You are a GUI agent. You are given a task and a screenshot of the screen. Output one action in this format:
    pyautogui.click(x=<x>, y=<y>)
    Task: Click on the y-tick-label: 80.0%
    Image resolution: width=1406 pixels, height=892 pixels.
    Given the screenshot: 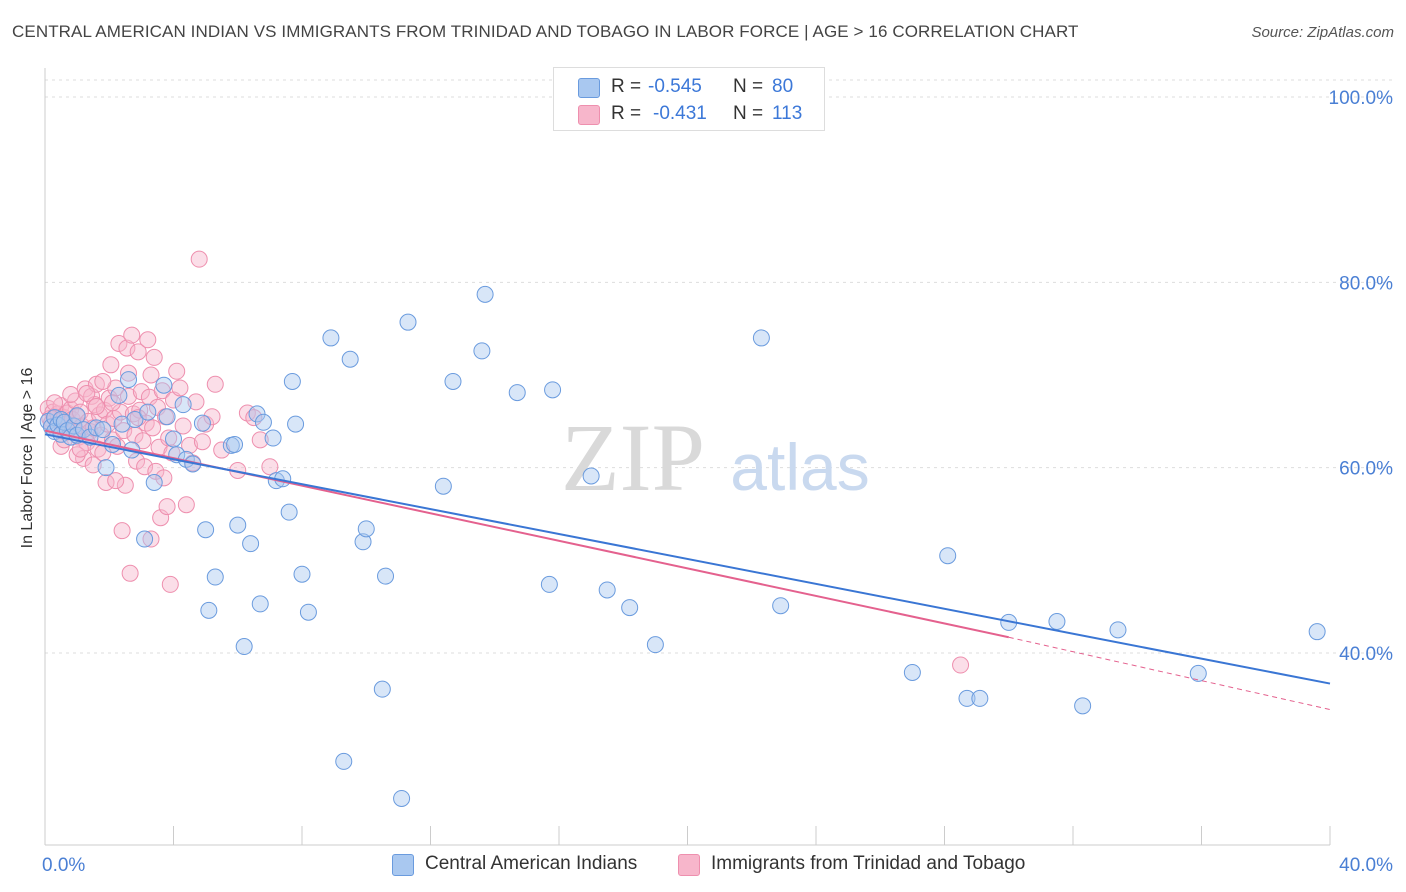 What is the action you would take?
    pyautogui.click(x=1366, y=283)
    